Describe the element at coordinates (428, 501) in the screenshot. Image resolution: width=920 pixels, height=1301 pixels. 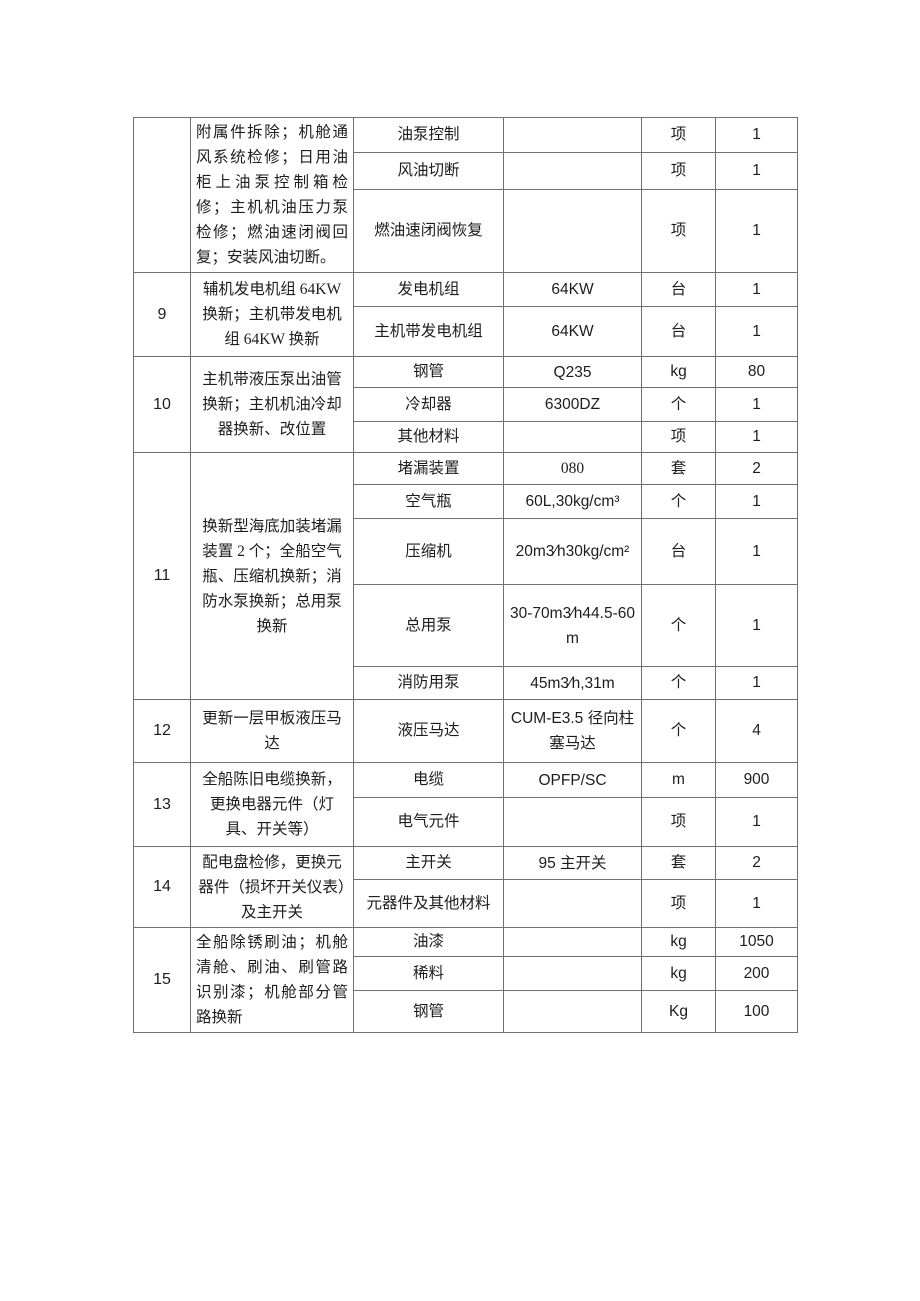
I see `item-name: 空气瓶` at that location.